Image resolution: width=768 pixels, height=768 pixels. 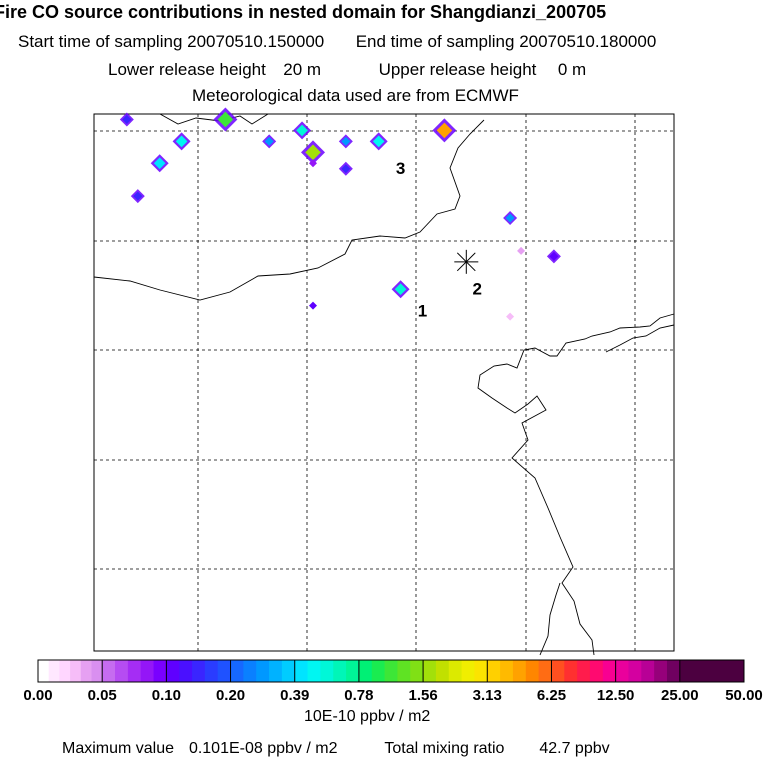 I want to click on colorbar-tick-label: 0.39, so click(x=294, y=695).